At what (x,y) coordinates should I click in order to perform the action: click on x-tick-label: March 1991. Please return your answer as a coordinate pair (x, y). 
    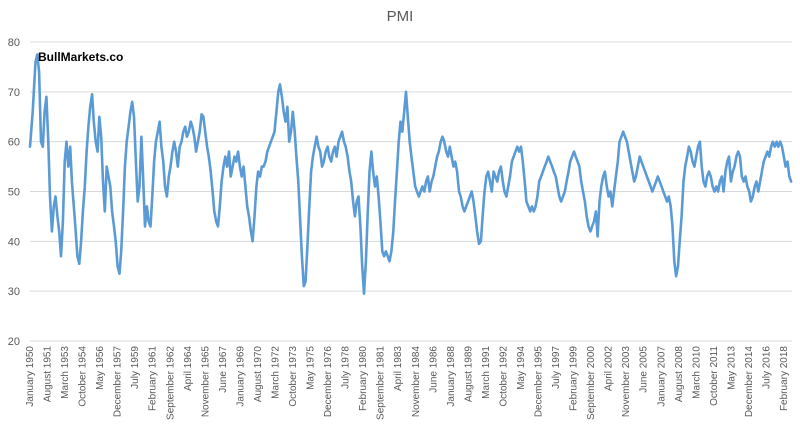
    Looking at the image, I should click on (486, 372).